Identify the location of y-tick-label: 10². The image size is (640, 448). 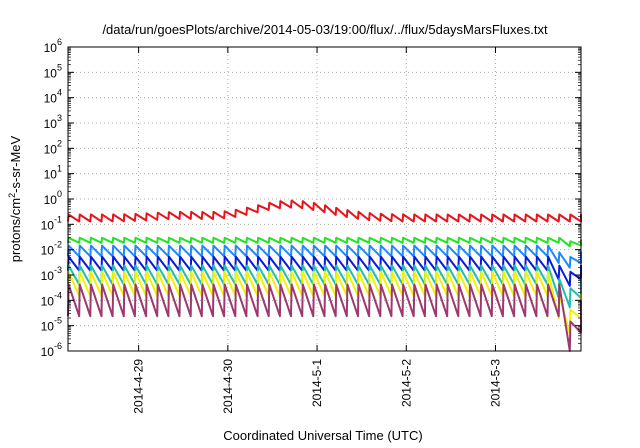
(53, 147).